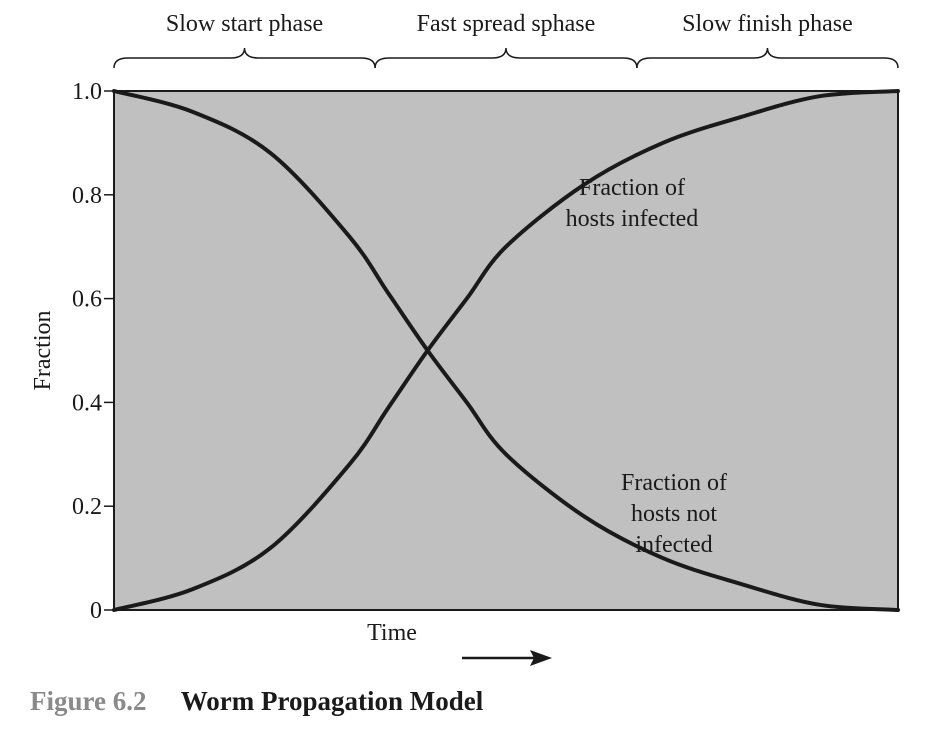 This screenshot has width=950, height=756. What do you see at coordinates (43, 351) in the screenshot?
I see `y-axis-label: Fraction` at bounding box center [43, 351].